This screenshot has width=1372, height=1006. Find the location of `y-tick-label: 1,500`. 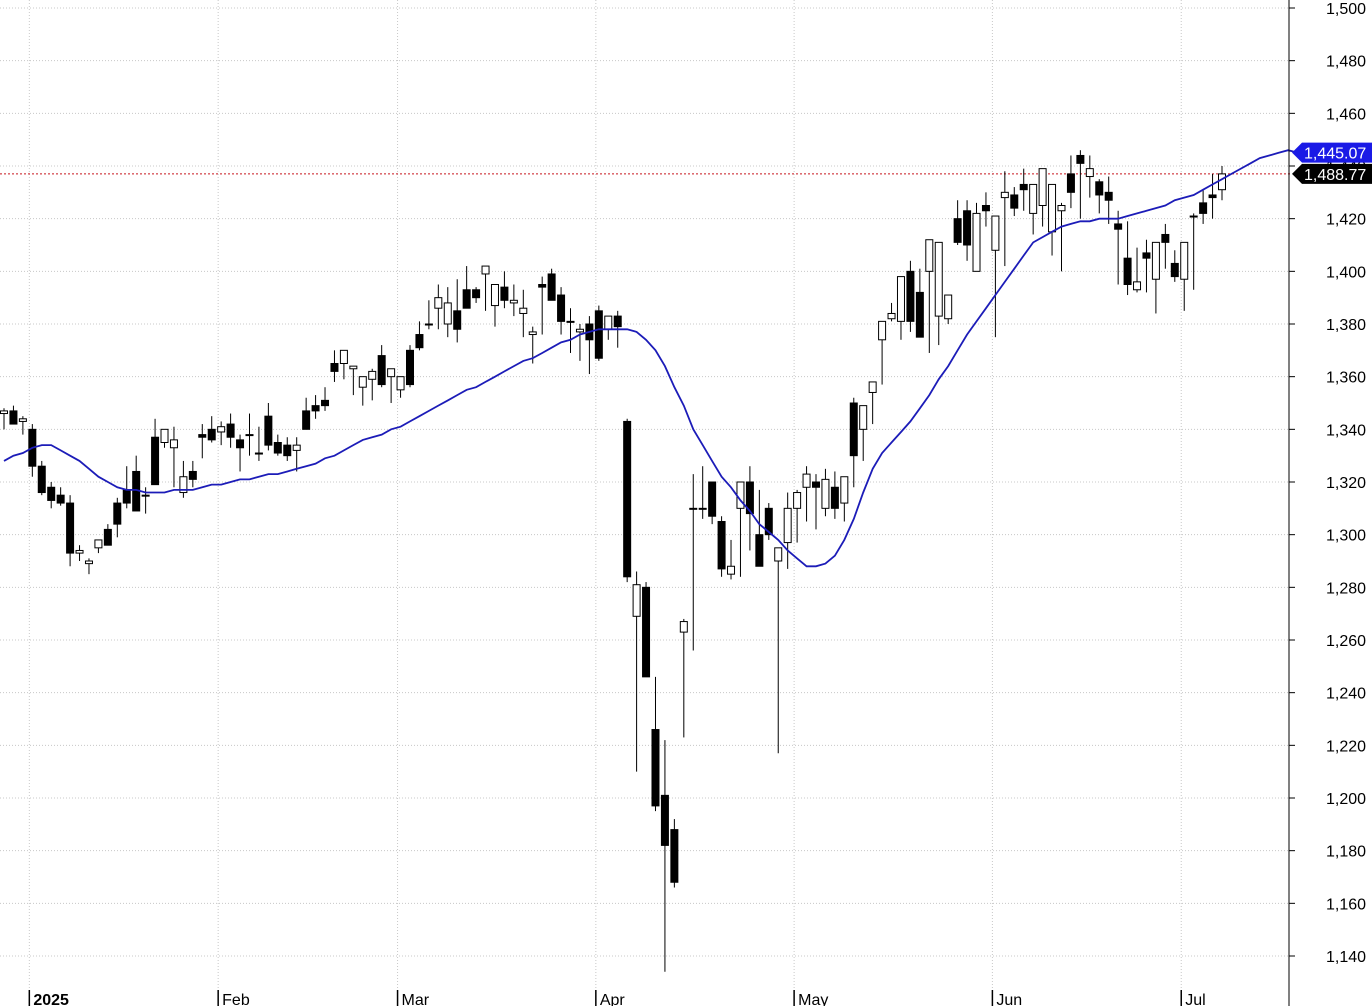

y-tick-label: 1,500 is located at coordinates (1346, 9).